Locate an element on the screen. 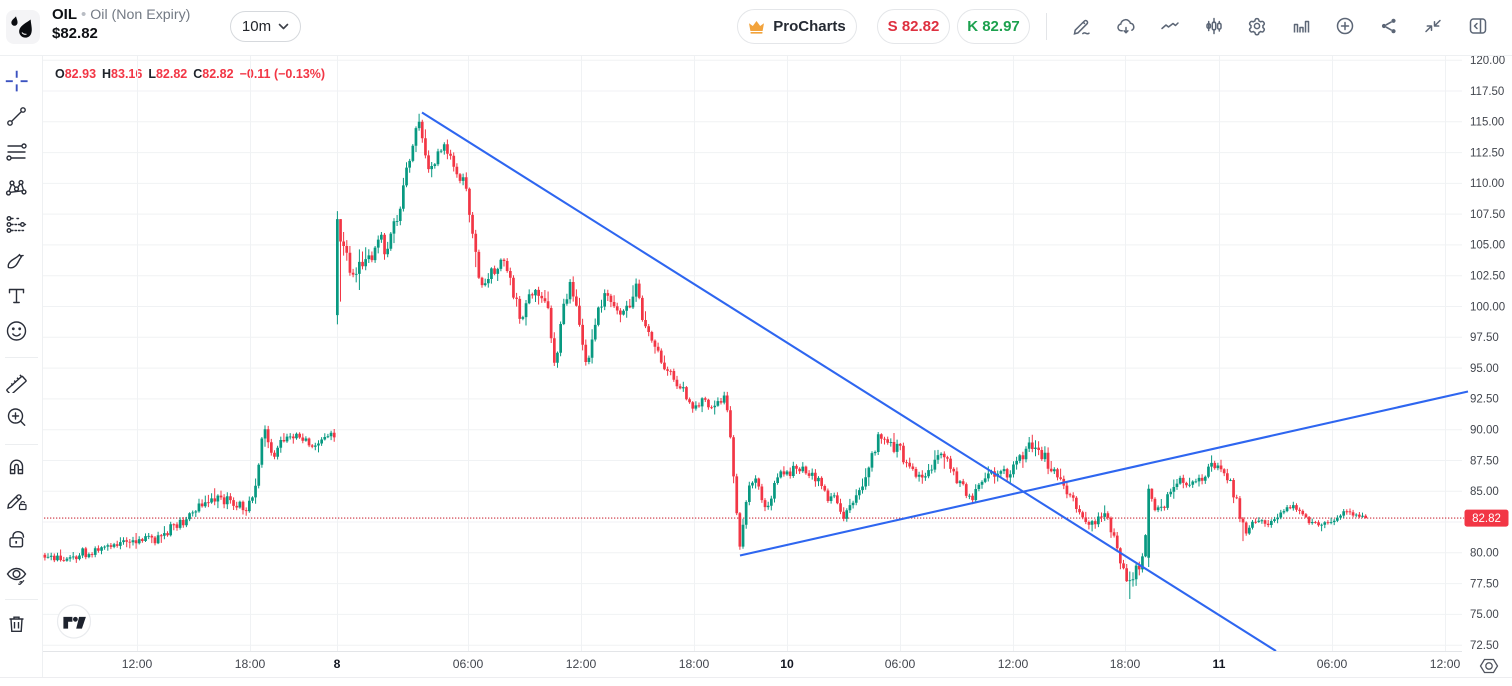 The height and width of the screenshot is (686, 1512). svg-text: 95.00 is located at coordinates (1484, 369).